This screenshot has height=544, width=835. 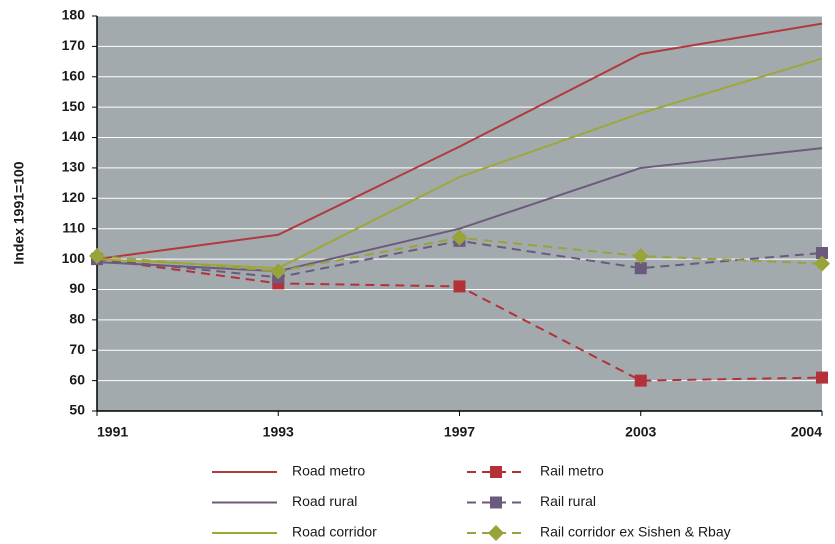 I want to click on x-tick-label: 1993, so click(x=278, y=432).